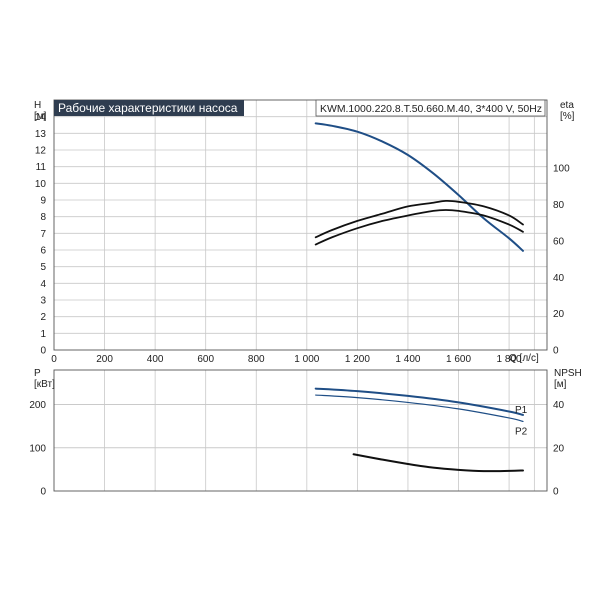 Image resolution: width=600 pixels, height=600 pixels. What do you see at coordinates (205, 359) in the screenshot?
I see `x-tick-label: 600` at bounding box center [205, 359].